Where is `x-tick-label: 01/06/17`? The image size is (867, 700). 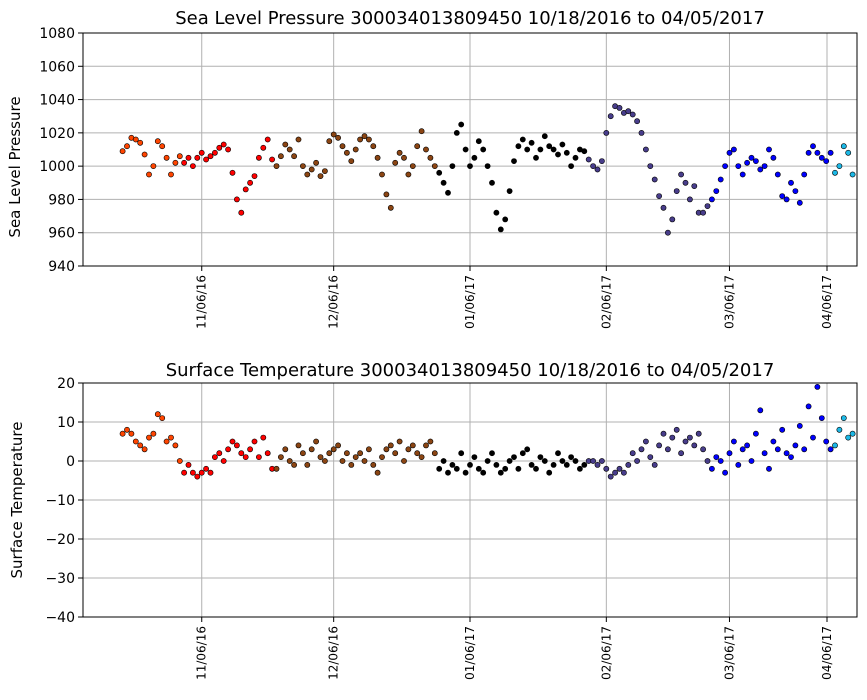
x-tick-label: 01/06/17 is located at coordinates (470, 302).